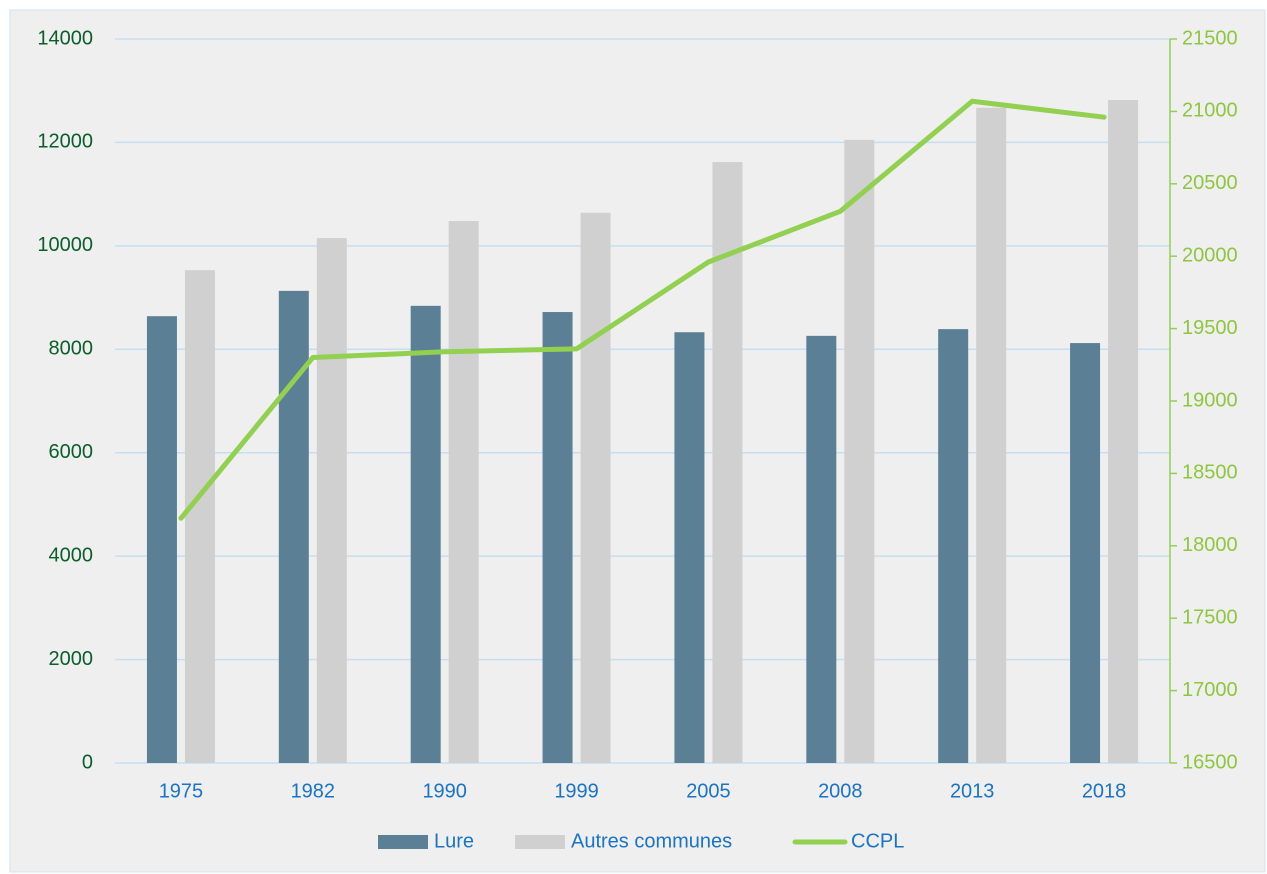 The width and height of the screenshot is (1267, 874). I want to click on legend-label: Autres communes, so click(651, 841).